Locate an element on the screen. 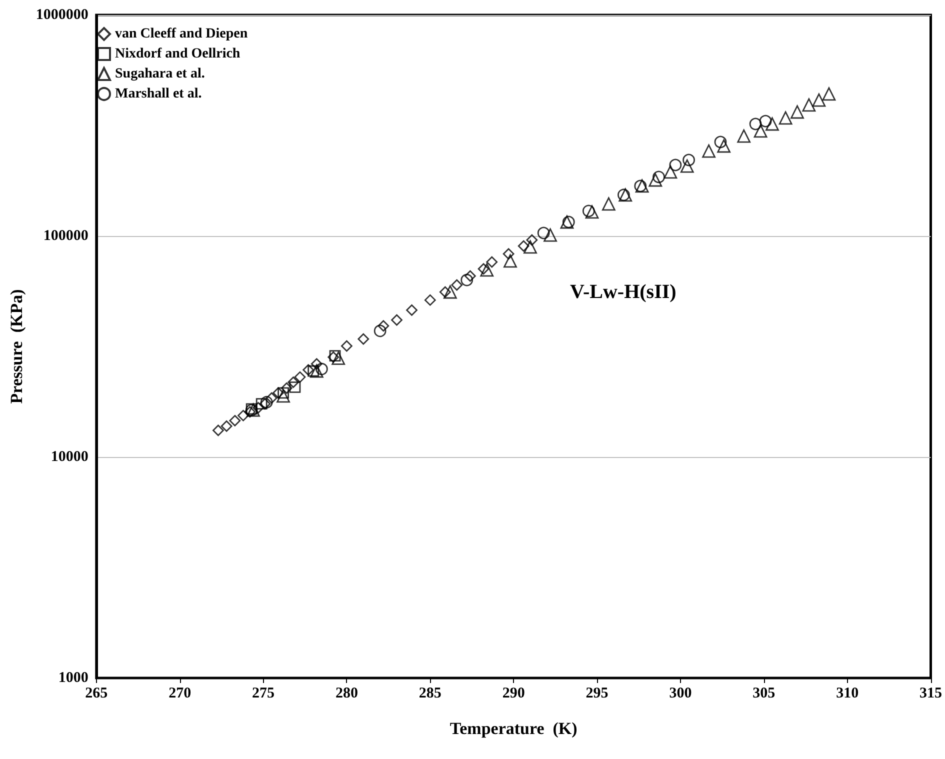  x-tick-label: 285 is located at coordinates (430, 694).